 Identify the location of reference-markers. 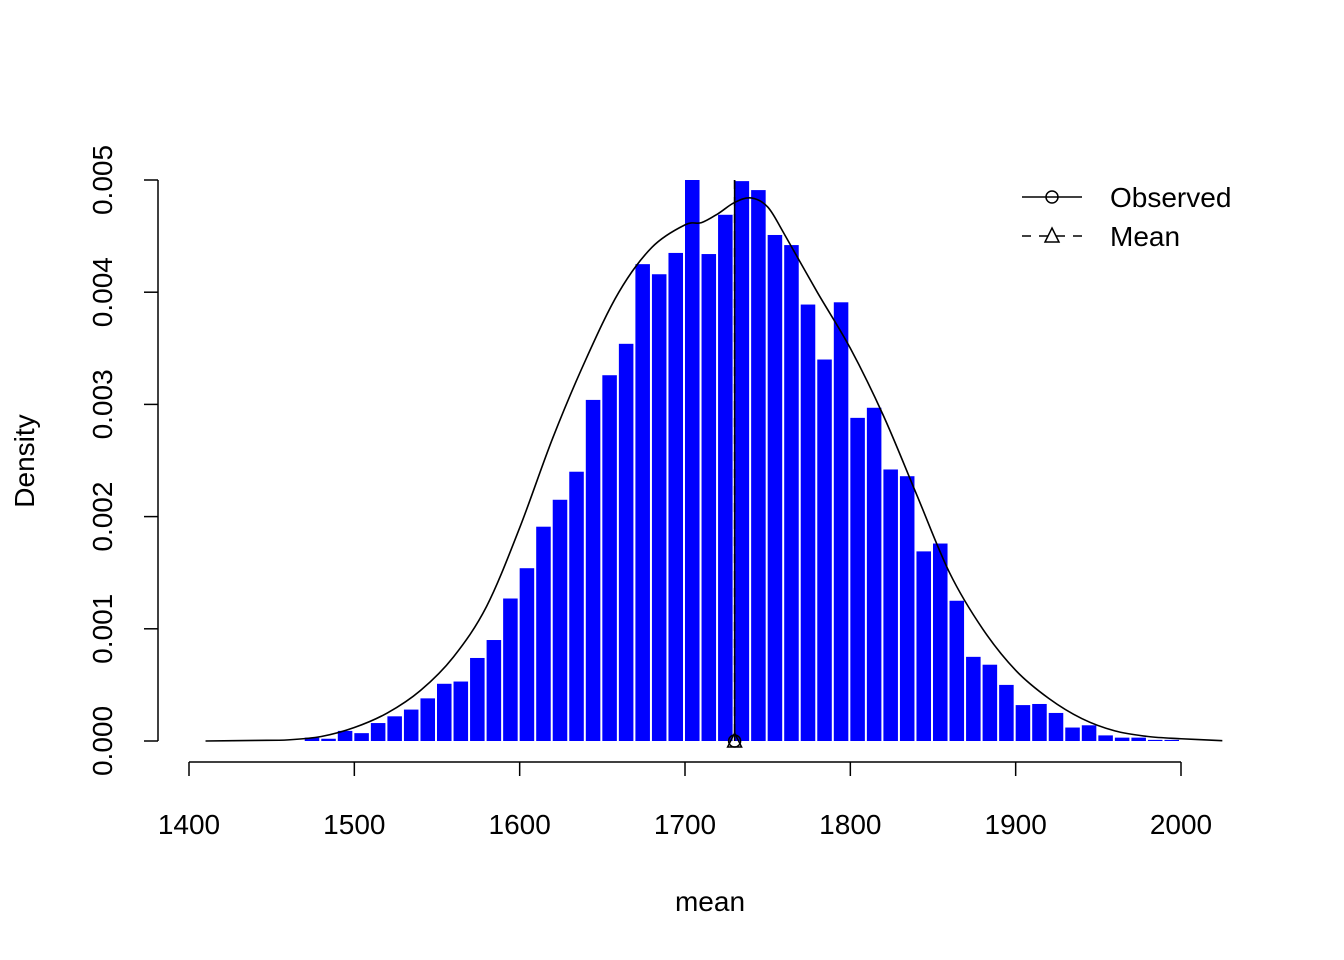
(734, 464).